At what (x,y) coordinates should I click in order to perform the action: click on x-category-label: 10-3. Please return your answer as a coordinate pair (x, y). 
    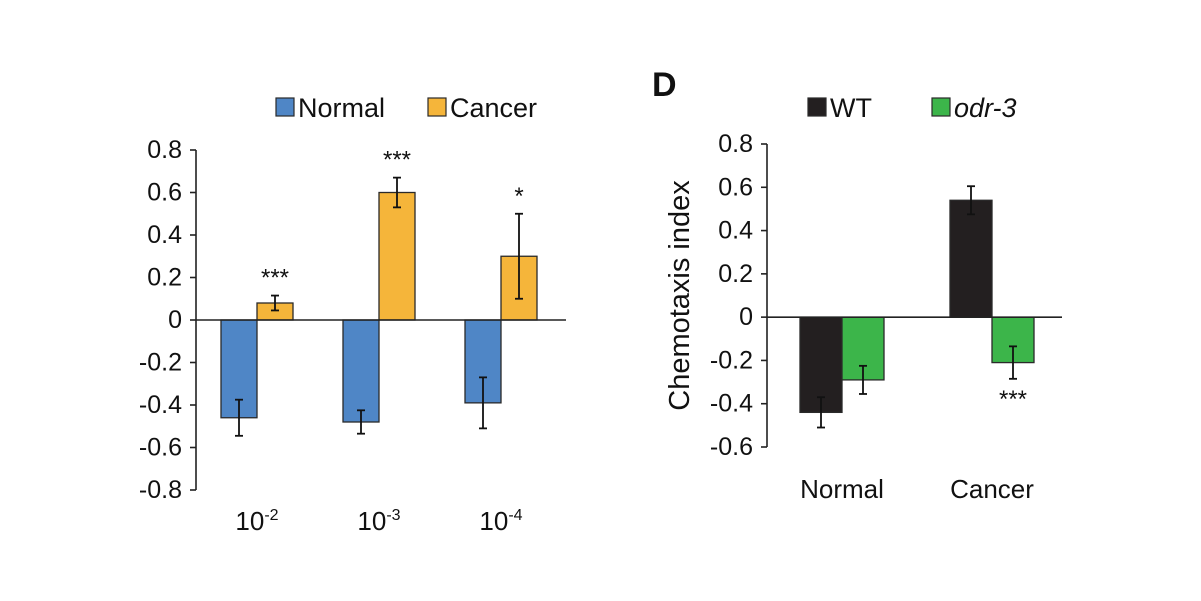
    Looking at the image, I should click on (378, 521).